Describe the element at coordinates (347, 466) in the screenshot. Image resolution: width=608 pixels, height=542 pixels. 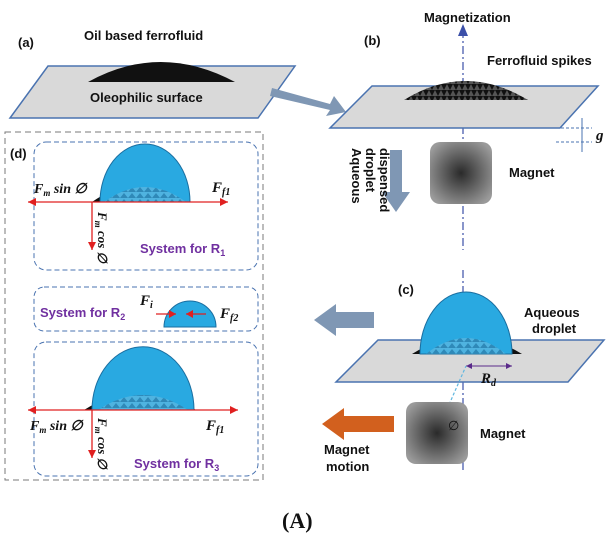
I see `motion-label-2: motion` at that location.